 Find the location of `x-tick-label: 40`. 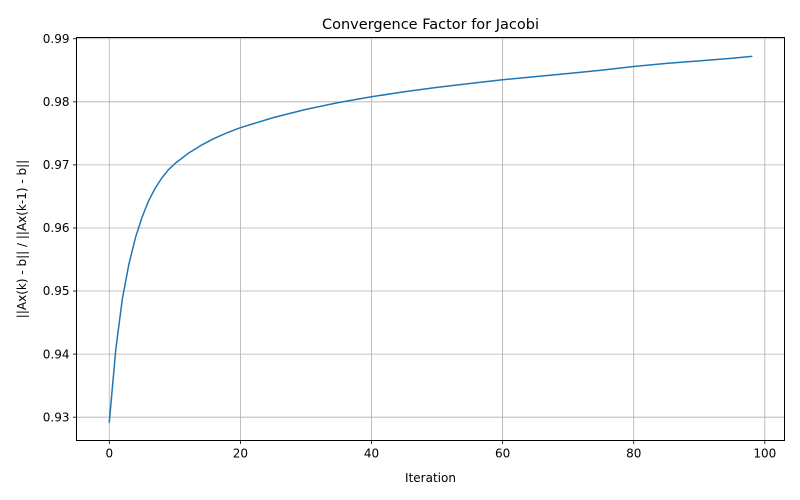

x-tick-label: 40 is located at coordinates (371, 454).